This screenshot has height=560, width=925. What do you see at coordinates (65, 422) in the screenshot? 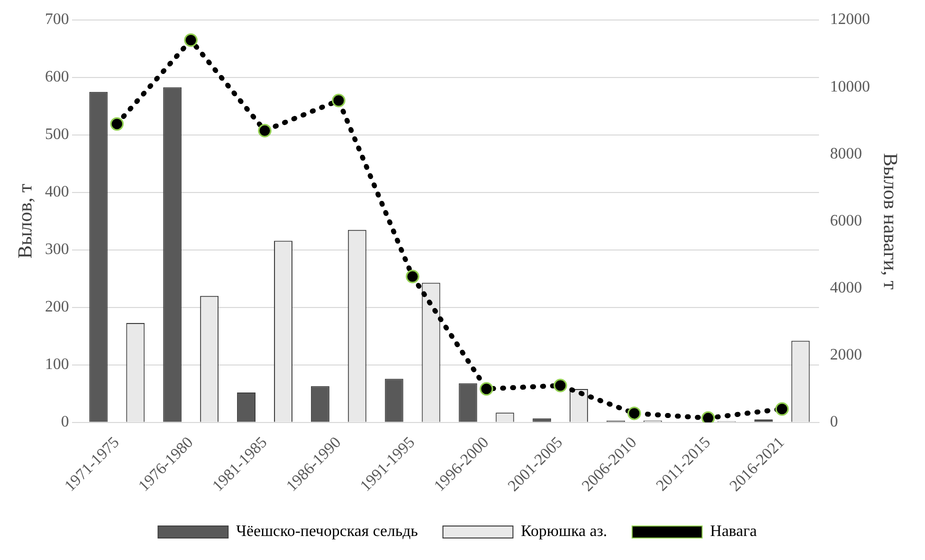
I see `y-tick-label: 0` at bounding box center [65, 422].